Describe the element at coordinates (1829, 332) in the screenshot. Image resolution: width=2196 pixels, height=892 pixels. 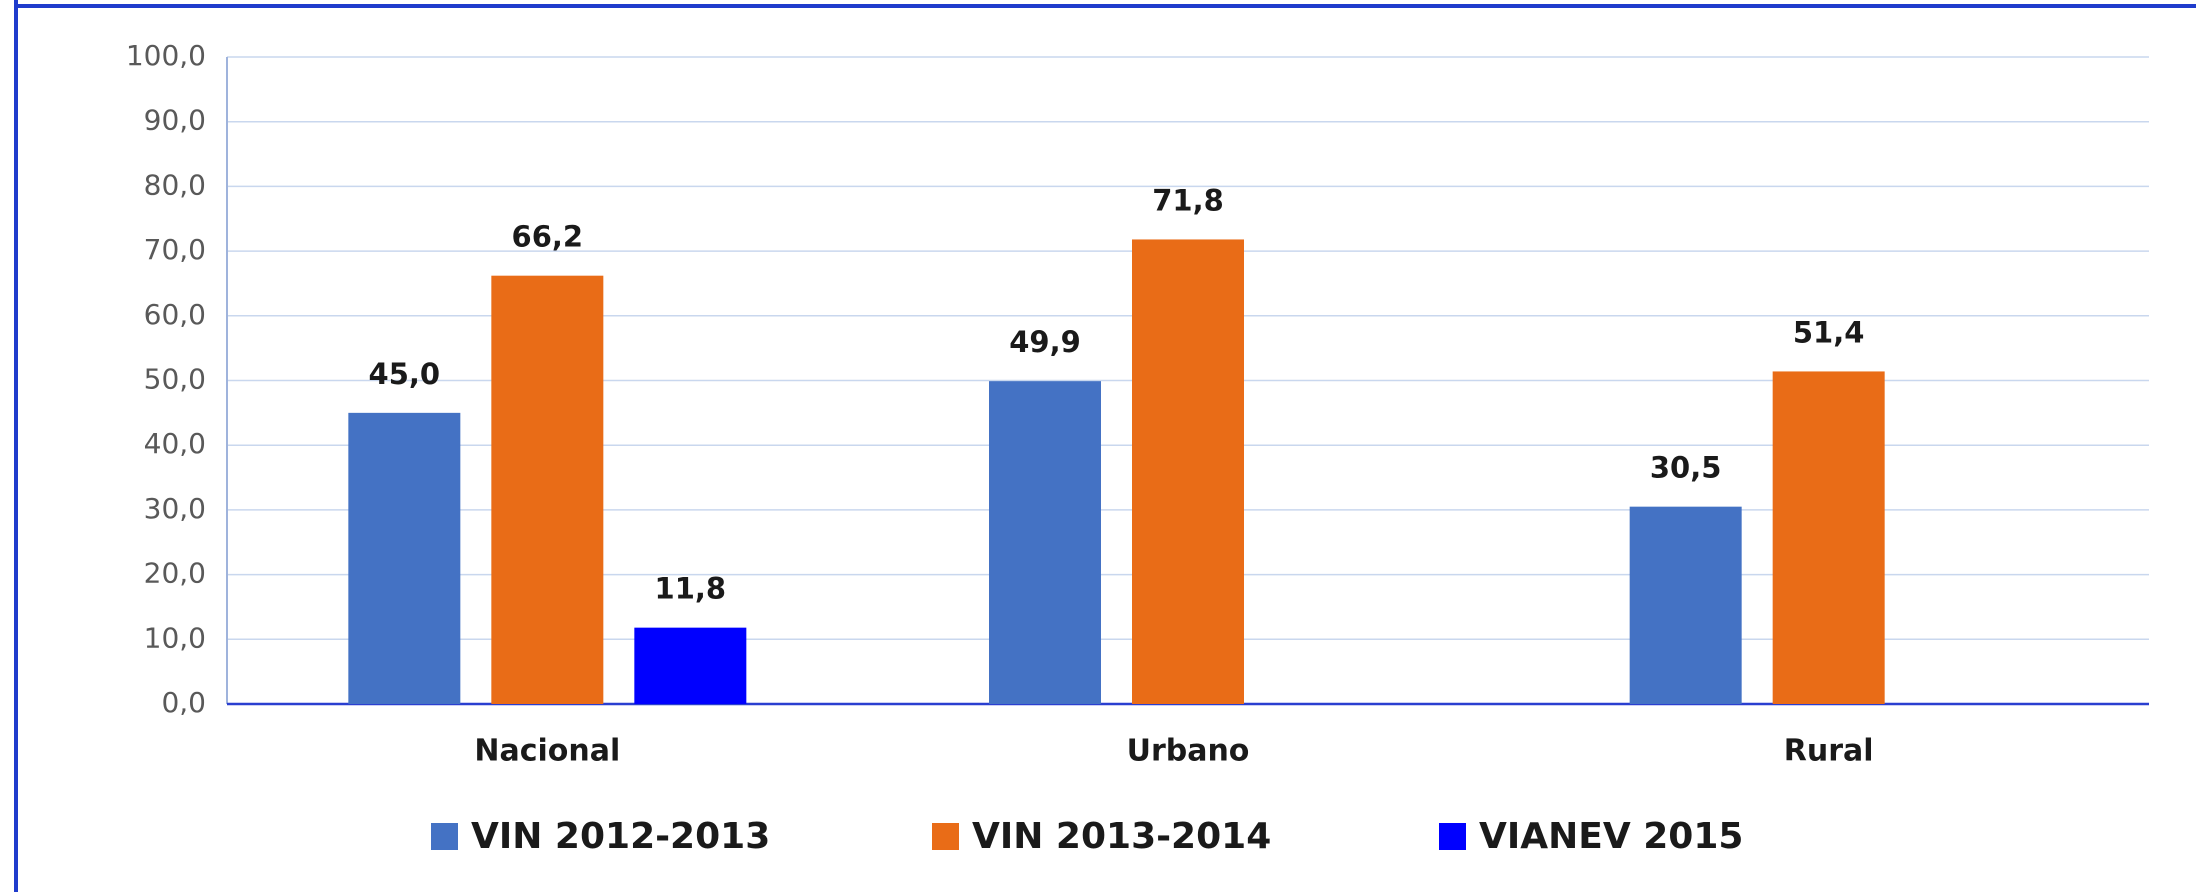
I see `data-label: 51,4` at that location.